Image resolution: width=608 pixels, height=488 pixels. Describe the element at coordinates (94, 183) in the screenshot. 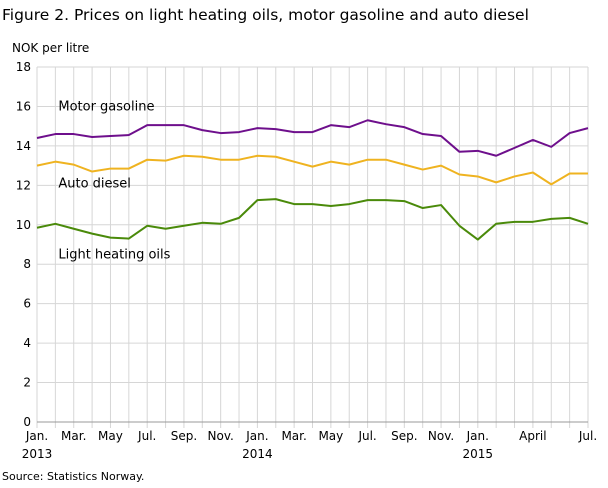

I see `series-label: Auto diesel` at that location.